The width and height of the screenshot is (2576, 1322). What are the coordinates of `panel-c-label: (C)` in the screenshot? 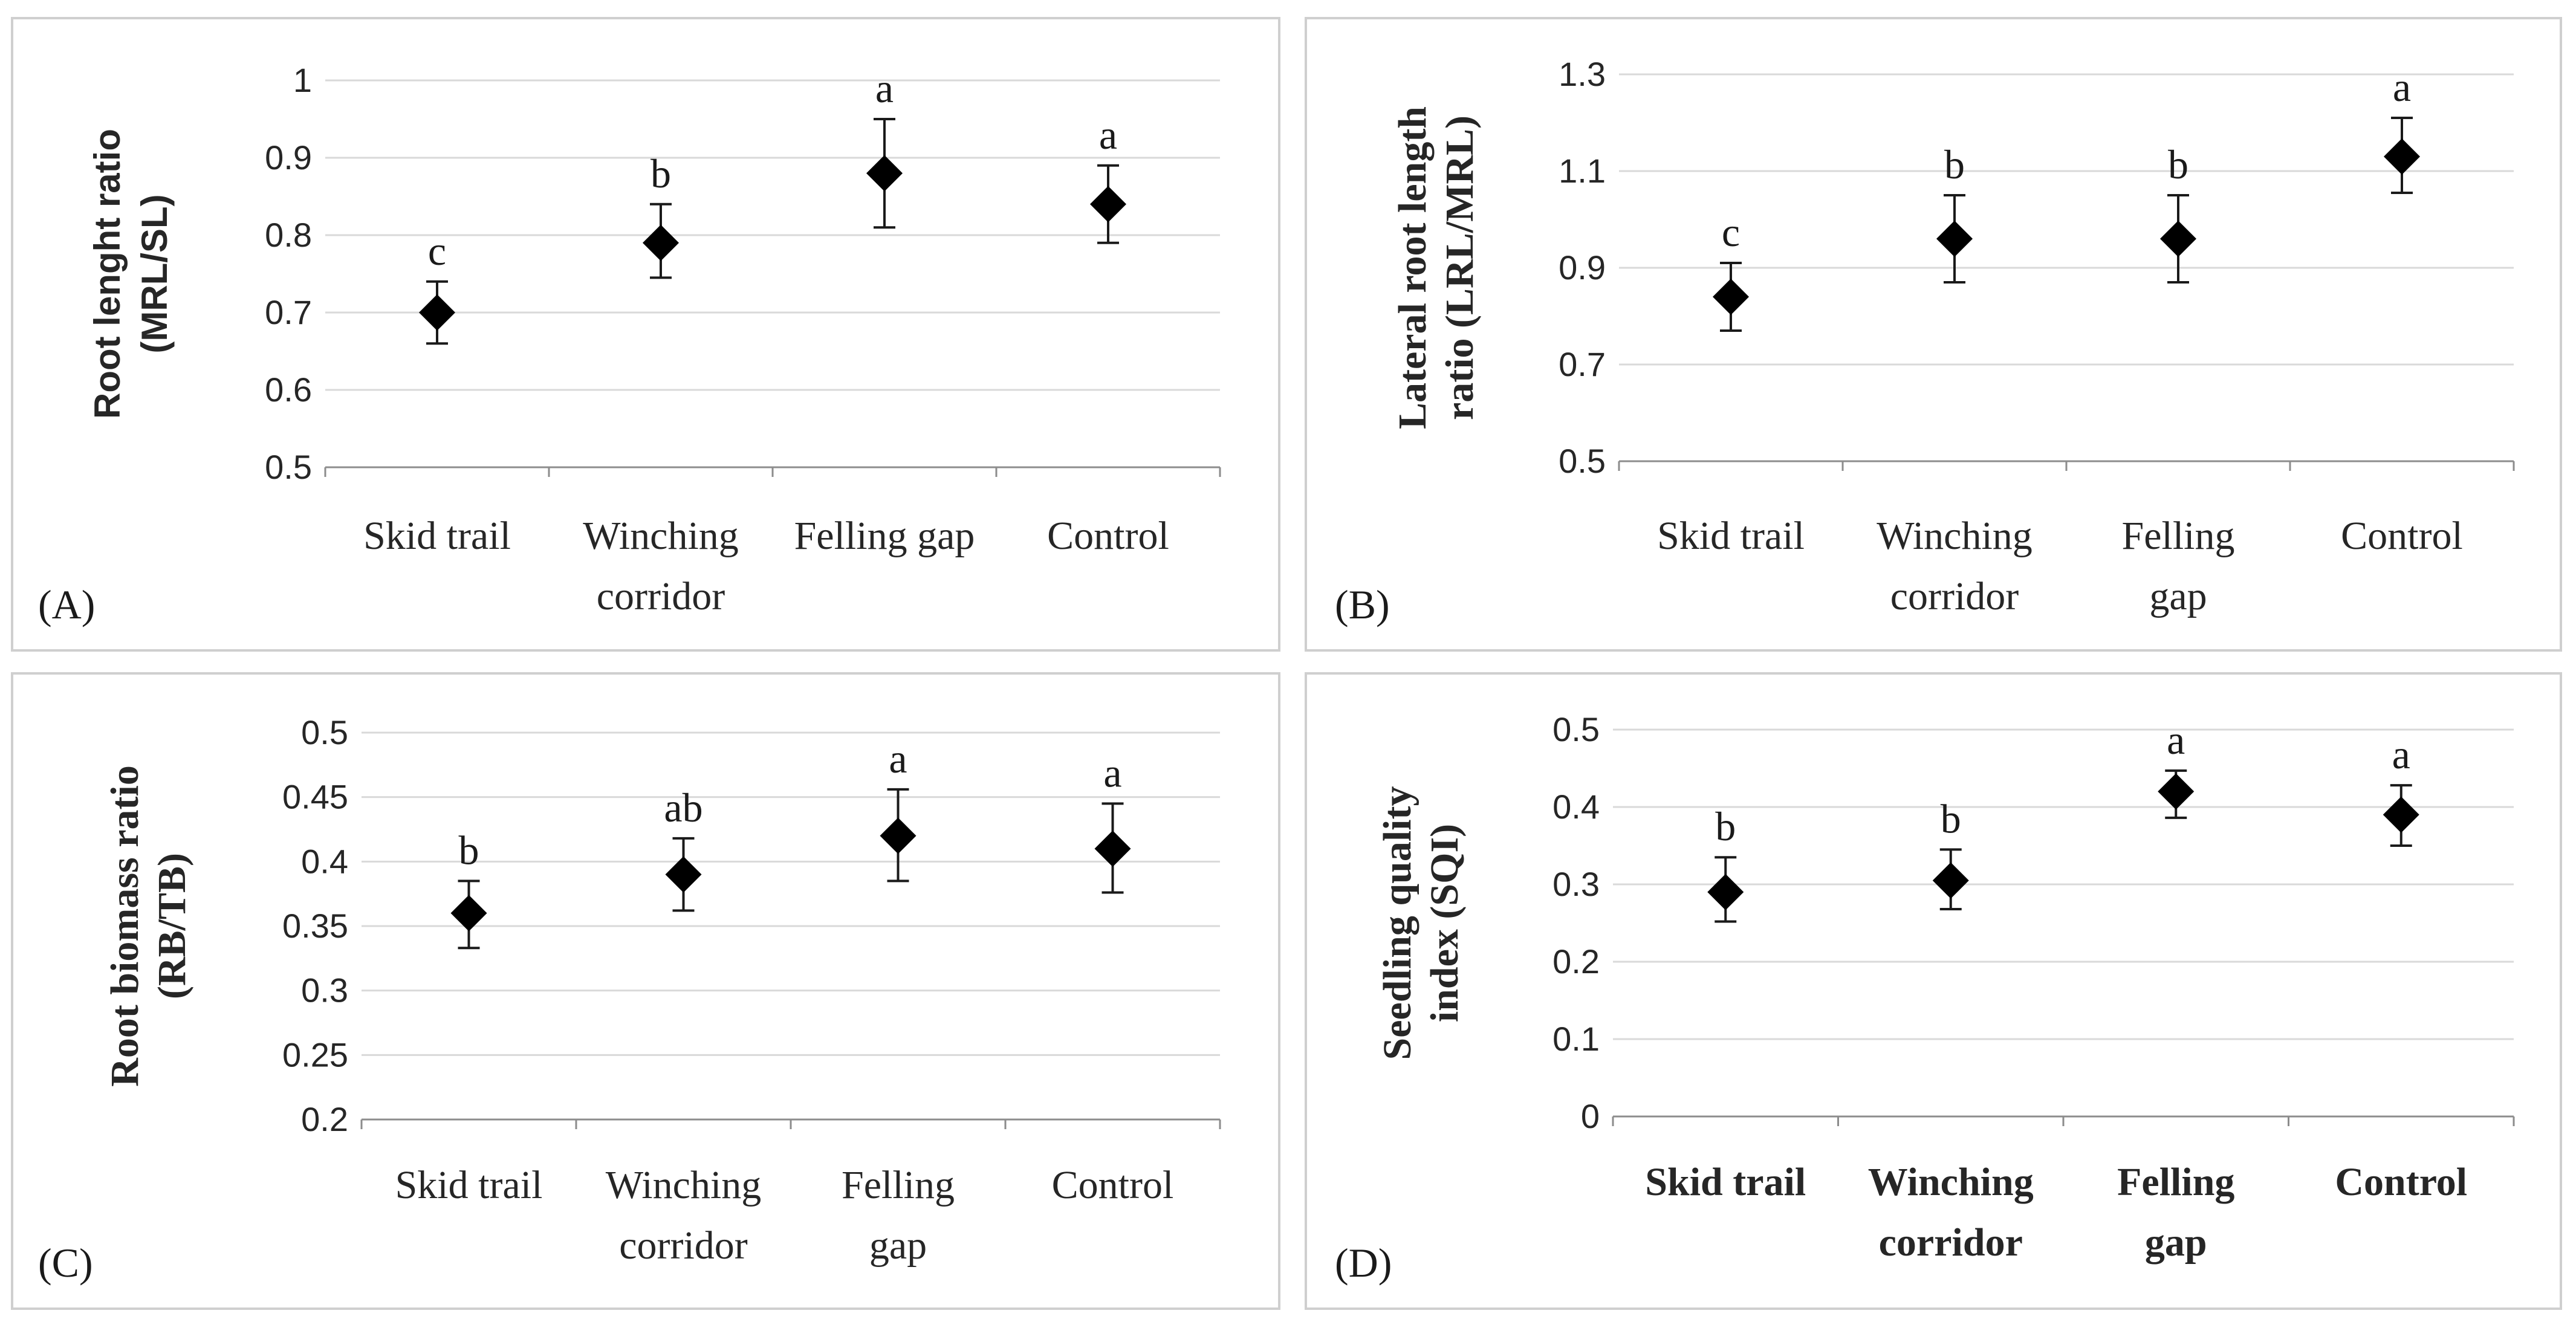 It's located at (66, 1263).